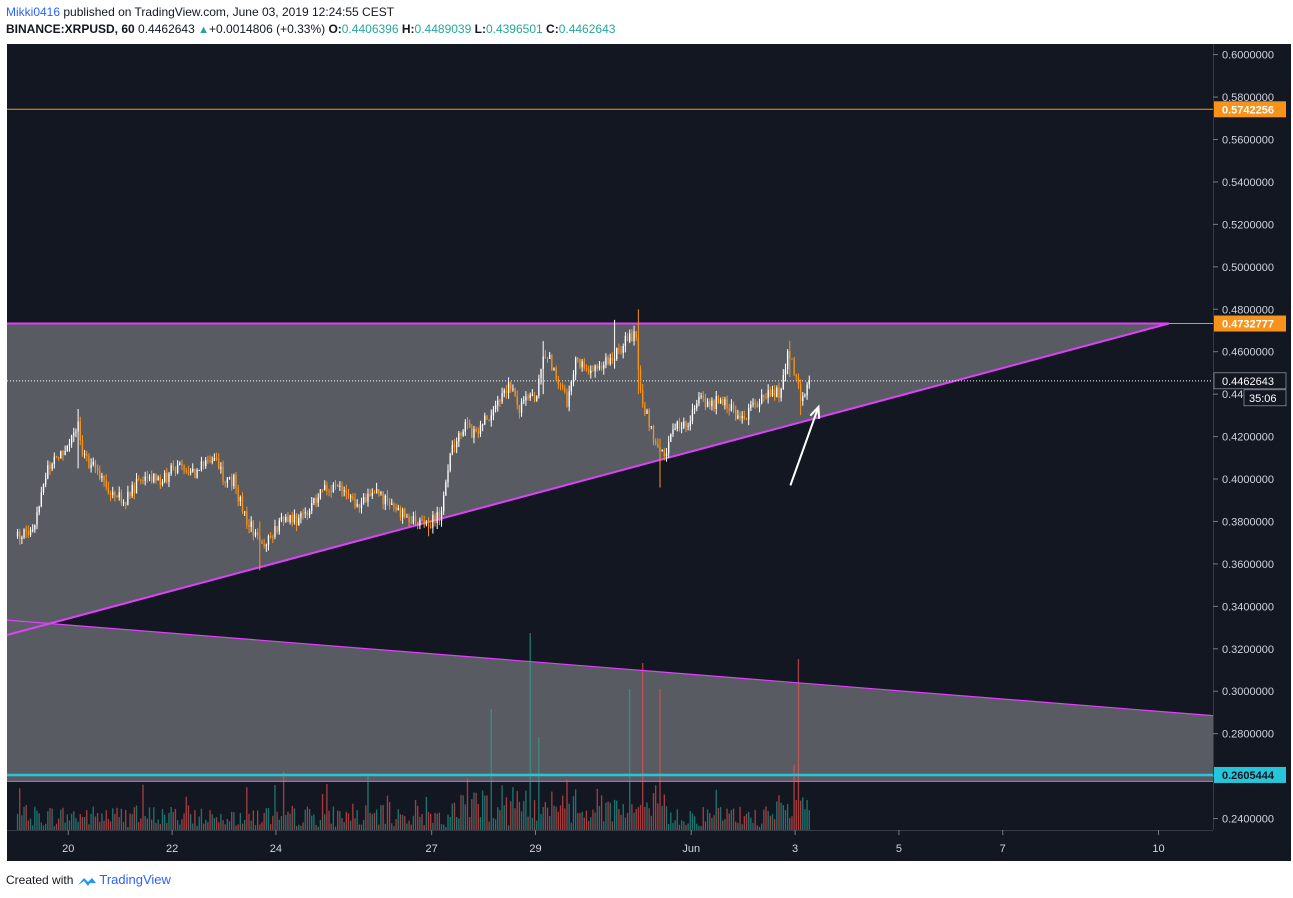  I want to click on x-tick-label: 10, so click(1158, 849).